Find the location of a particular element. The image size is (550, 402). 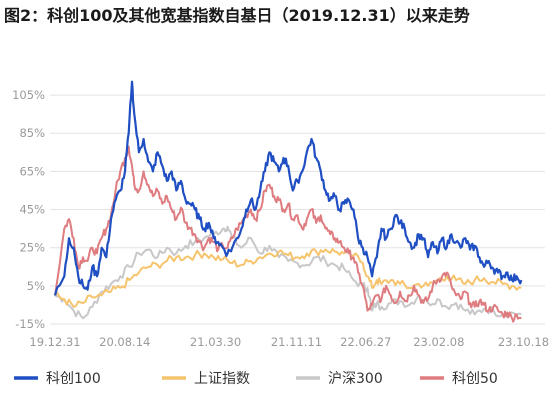

chart-title: 图2：科创100及其他宽基指数自基日（2019.12.31）以来走势 is located at coordinates (237, 15).